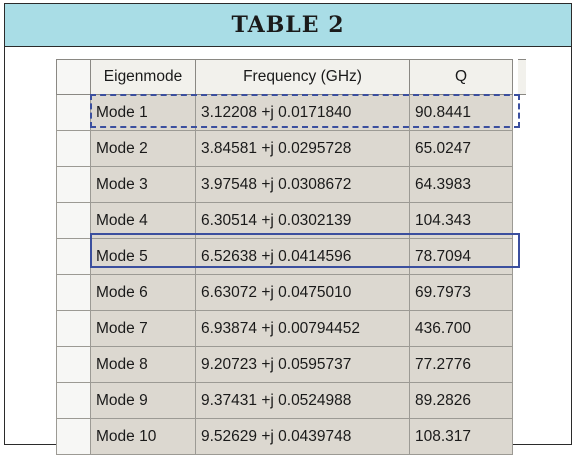 The image size is (578, 455). I want to click on table-row: Mode 9 9.37431 +j 0.0524988 89.2826, so click(284, 400).